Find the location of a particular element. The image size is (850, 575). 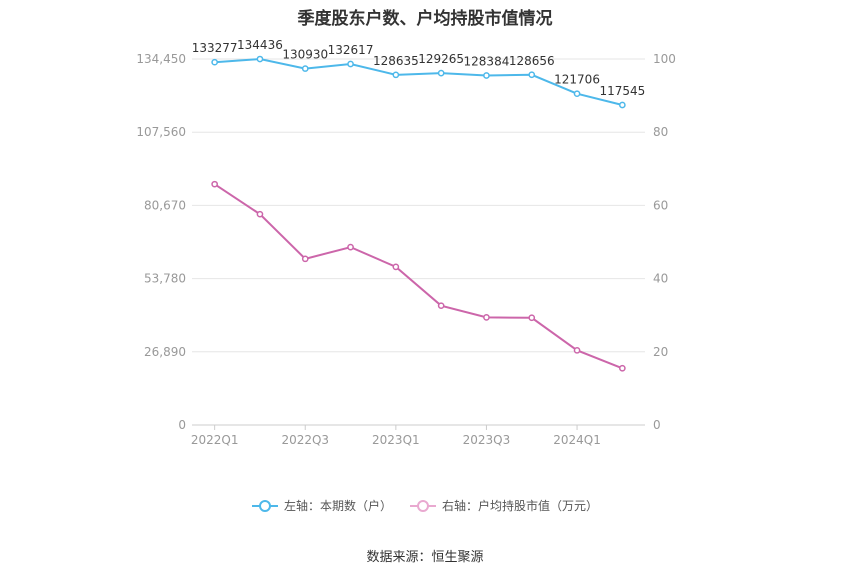

left-axis: 0 26,890 53,780 80,670 107,560 134,450 is located at coordinates (161, 242).